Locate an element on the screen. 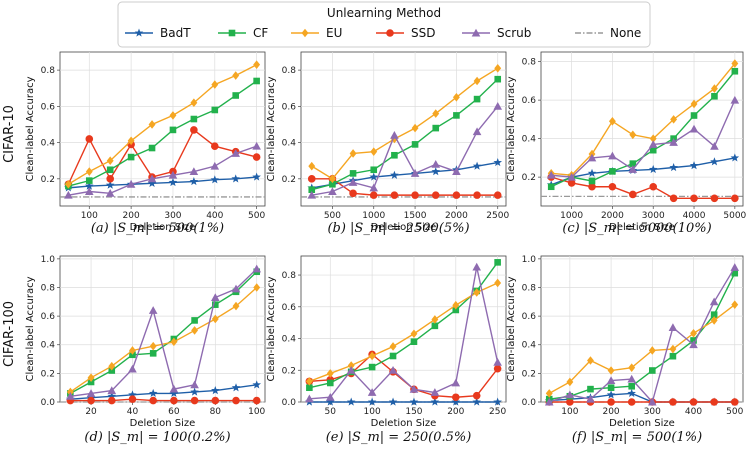 Image resolution: width=747 pixels, height=461 pixels. series-ssd is located at coordinates (404, 187).